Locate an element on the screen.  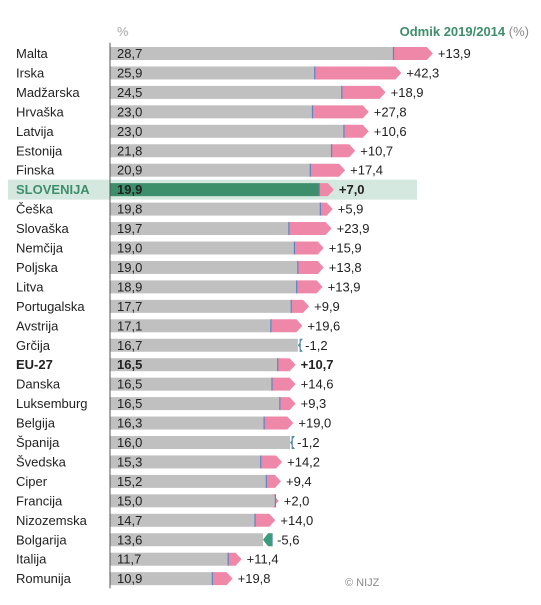
category-label: Hrvaška is located at coordinates (40, 111).